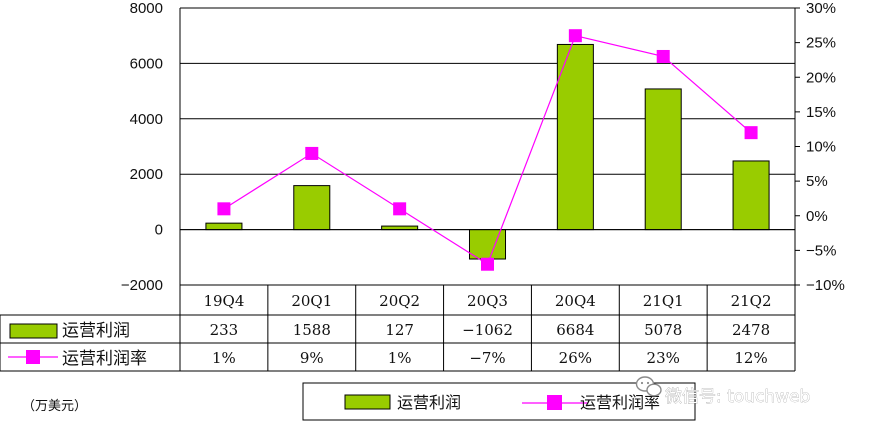 The width and height of the screenshot is (872, 434). I want to click on right-tick-label: 30%, so click(821, 8).